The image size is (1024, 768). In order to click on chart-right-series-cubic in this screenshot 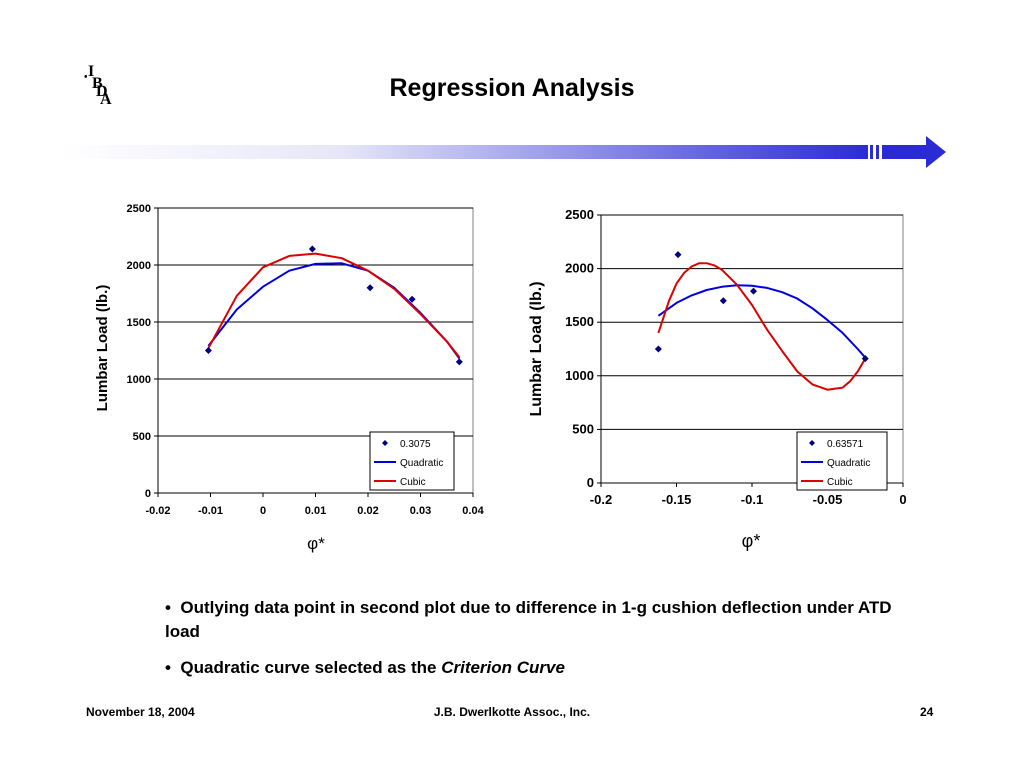, I will do `click(762, 326)`.